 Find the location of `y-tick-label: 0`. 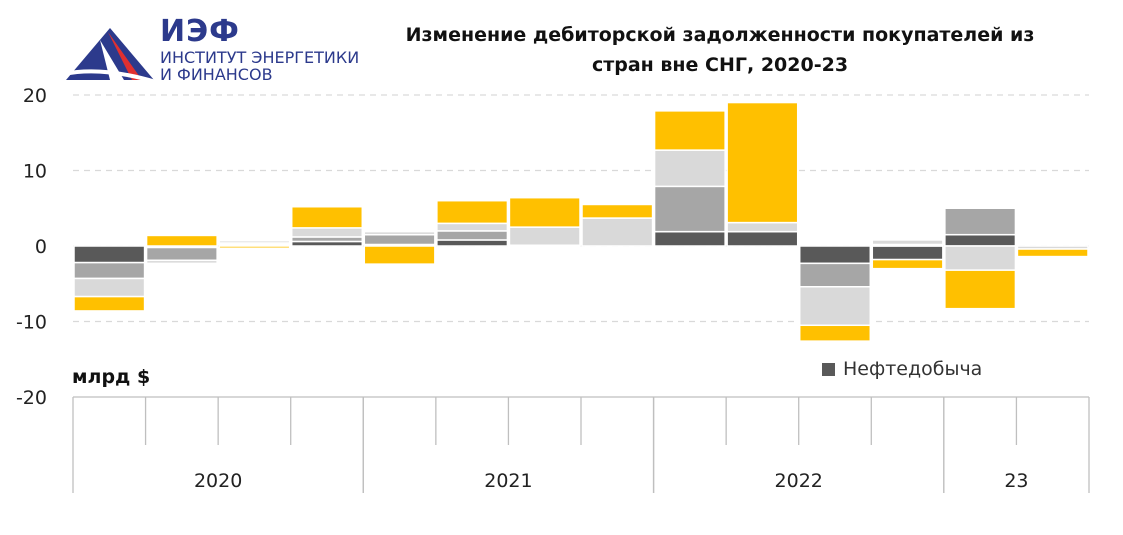

y-tick-label: 0 is located at coordinates (41, 247).